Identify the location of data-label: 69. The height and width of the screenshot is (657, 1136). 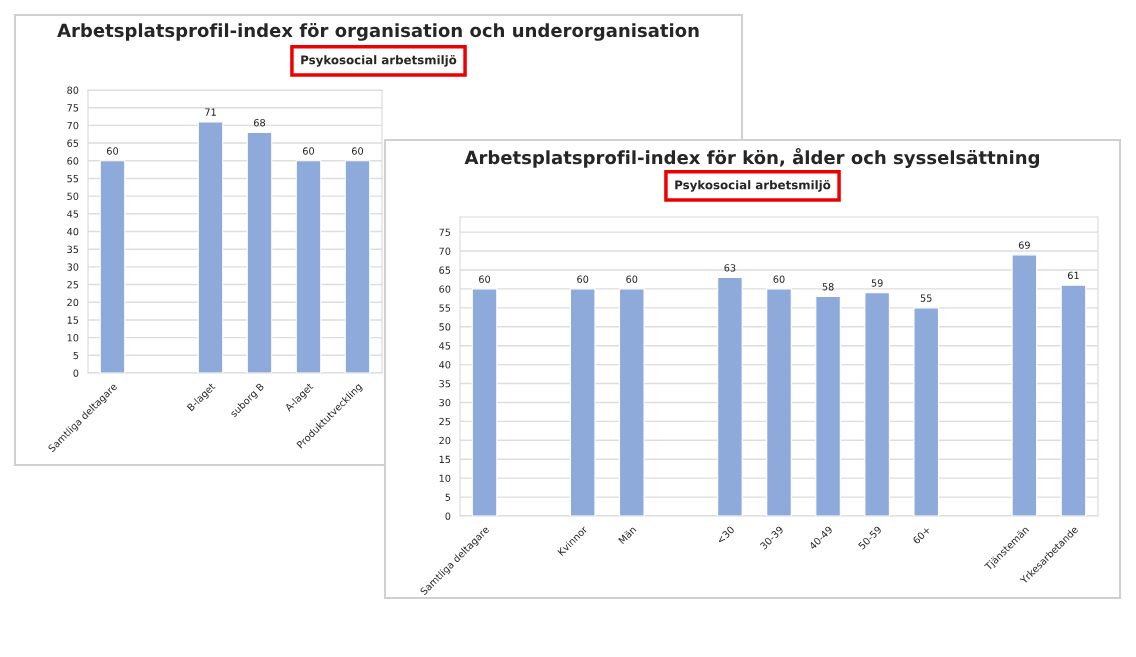
(1024, 245).